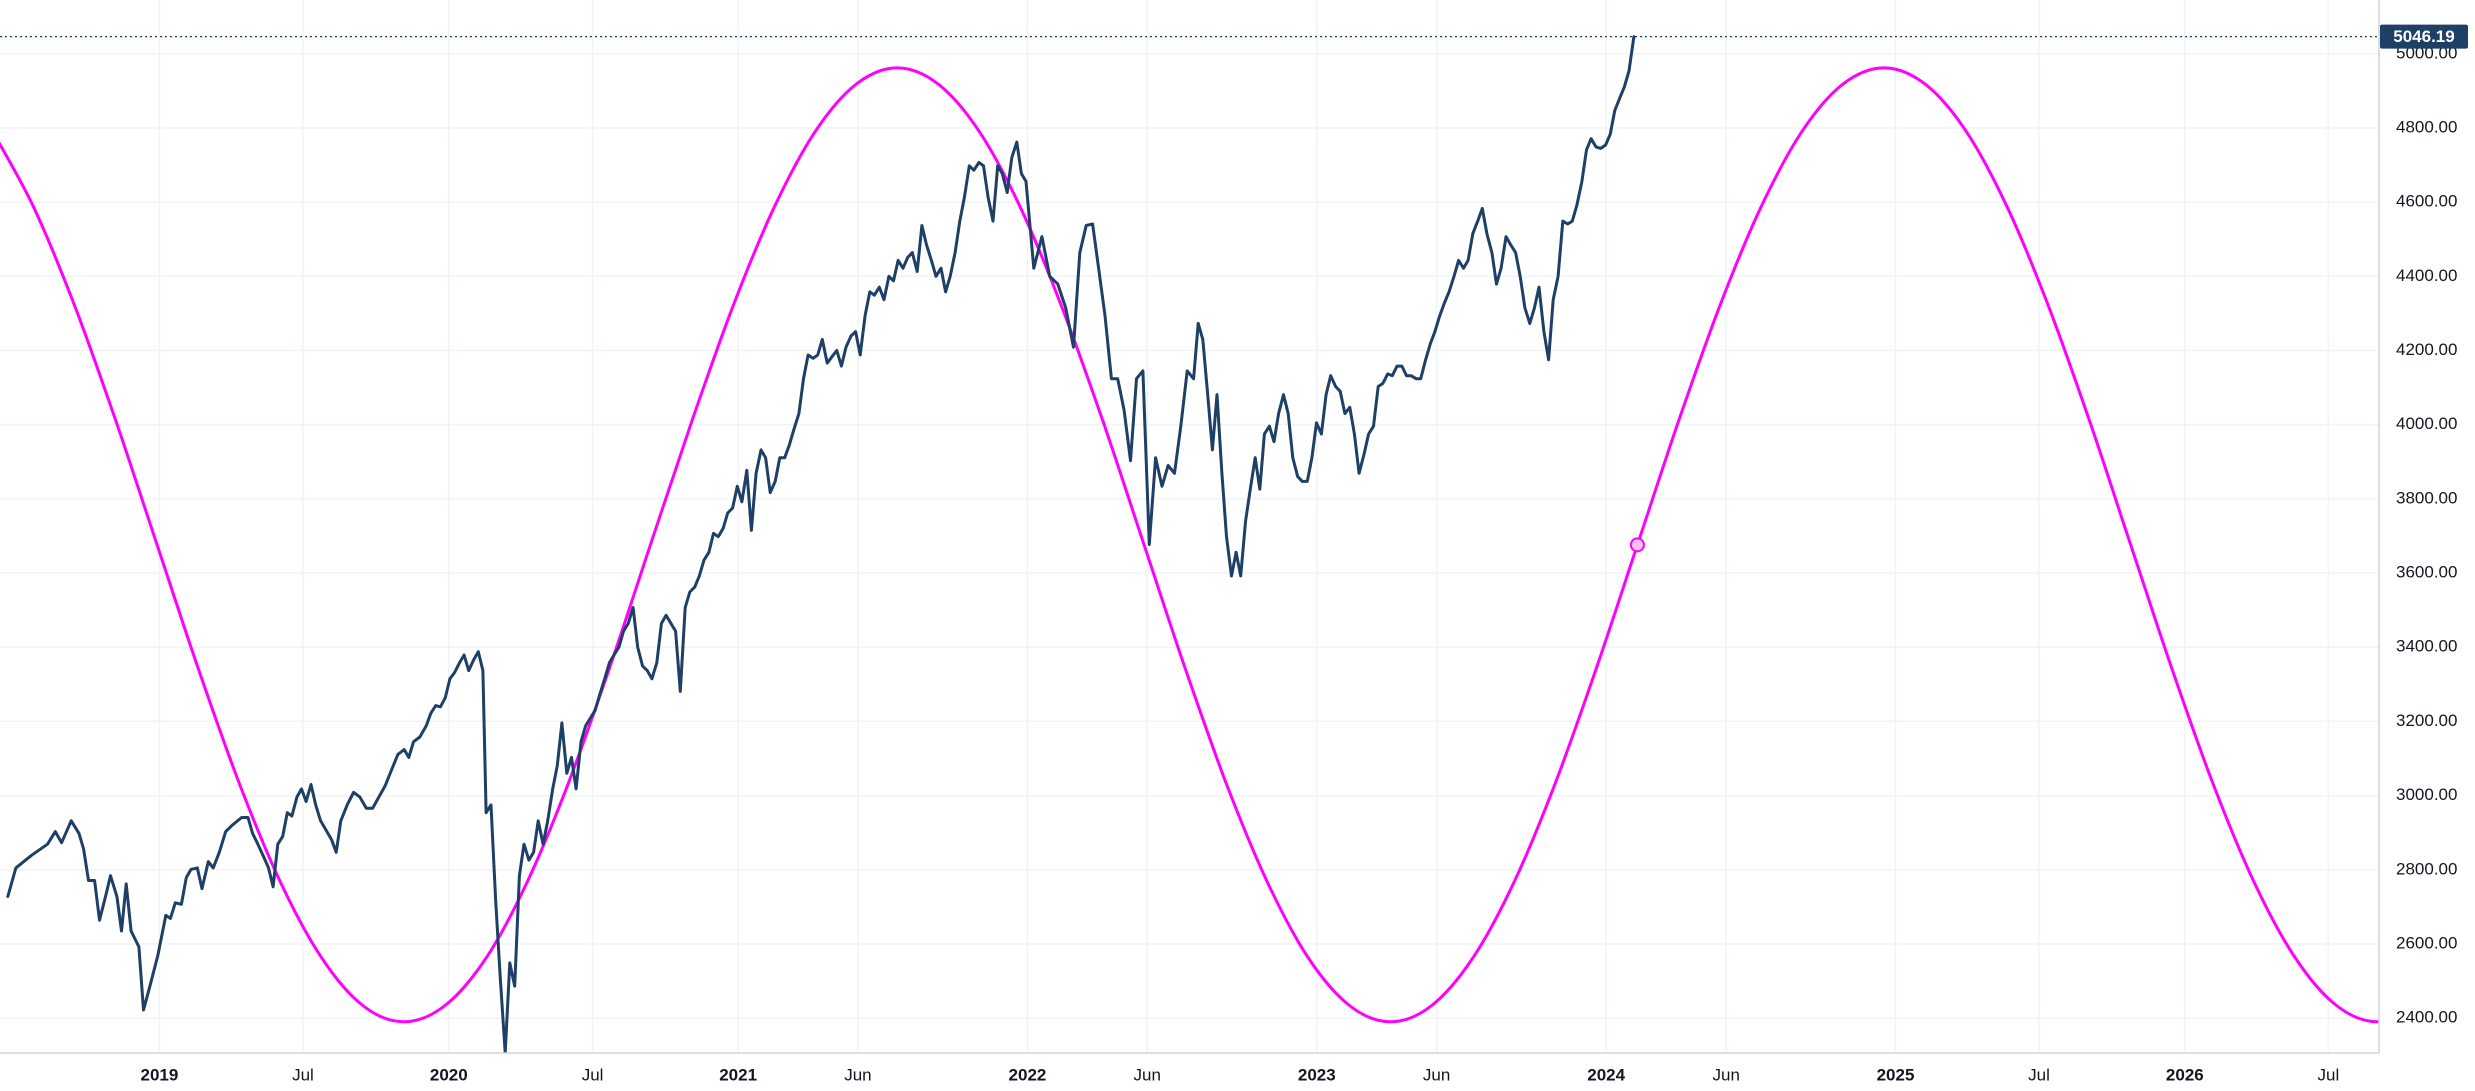 The height and width of the screenshot is (1091, 2475). I want to click on last-price-label: 5046.19, so click(2423, 36).